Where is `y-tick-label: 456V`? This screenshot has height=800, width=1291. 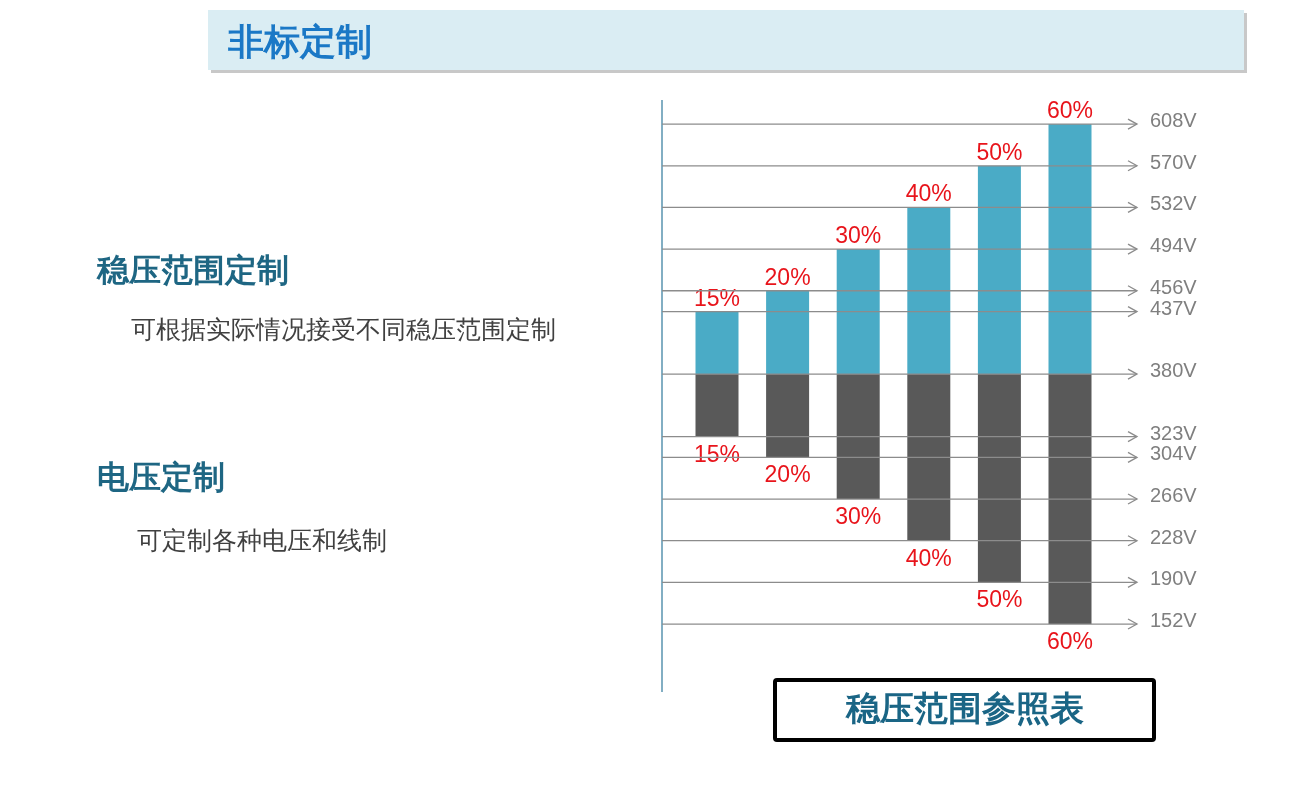 y-tick-label: 456V is located at coordinates (1174, 286).